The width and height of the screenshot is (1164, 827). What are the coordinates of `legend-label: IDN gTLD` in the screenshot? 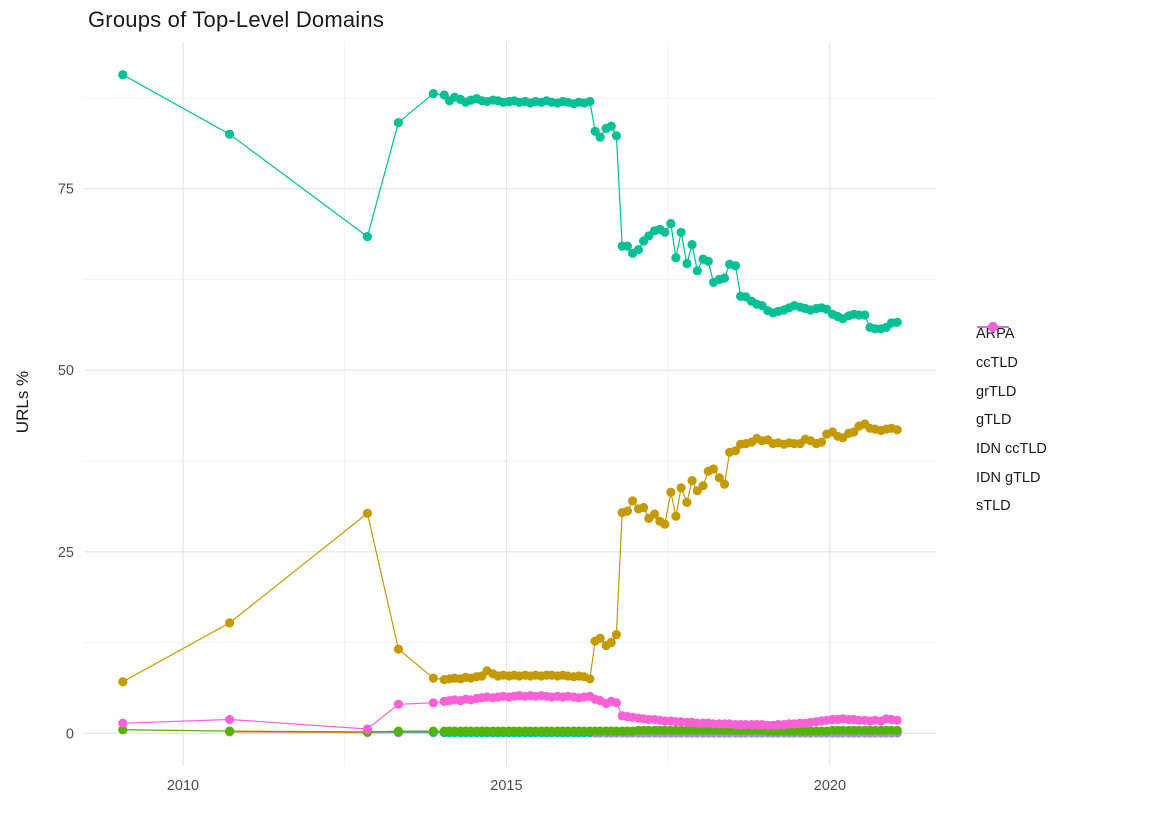 It's located at (1008, 477).